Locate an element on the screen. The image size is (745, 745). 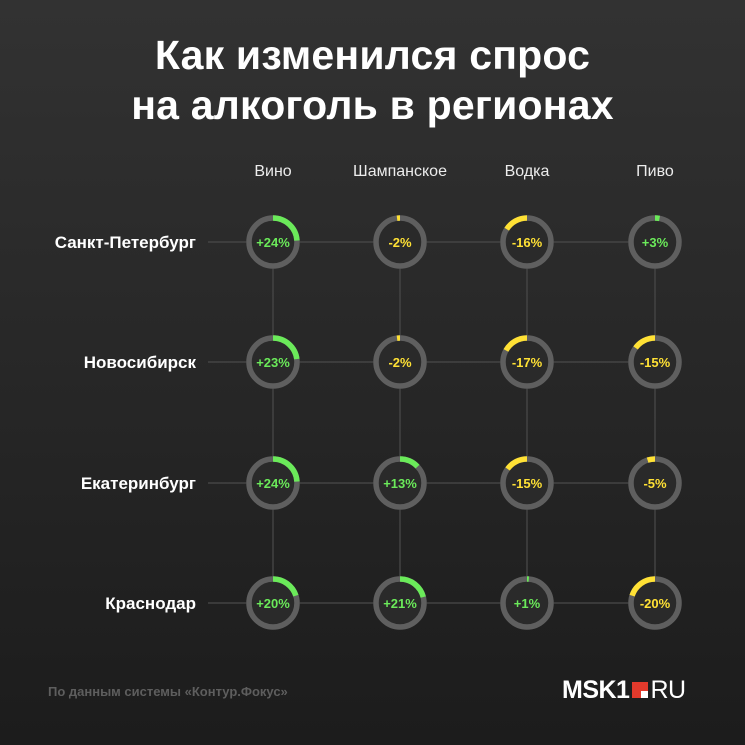
ring-value-0-3: +3% is located at coordinates (655, 242).